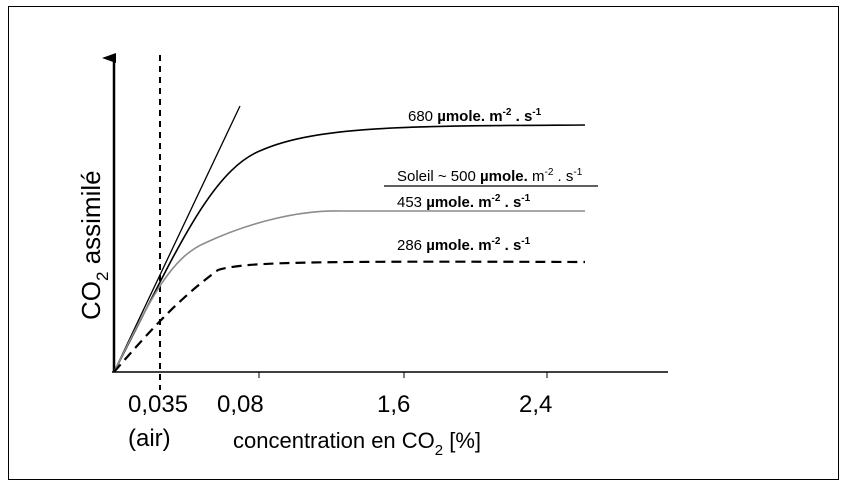  Describe the element at coordinates (240, 404) in the screenshot. I see `x-tick-label-2: 0,08` at that location.